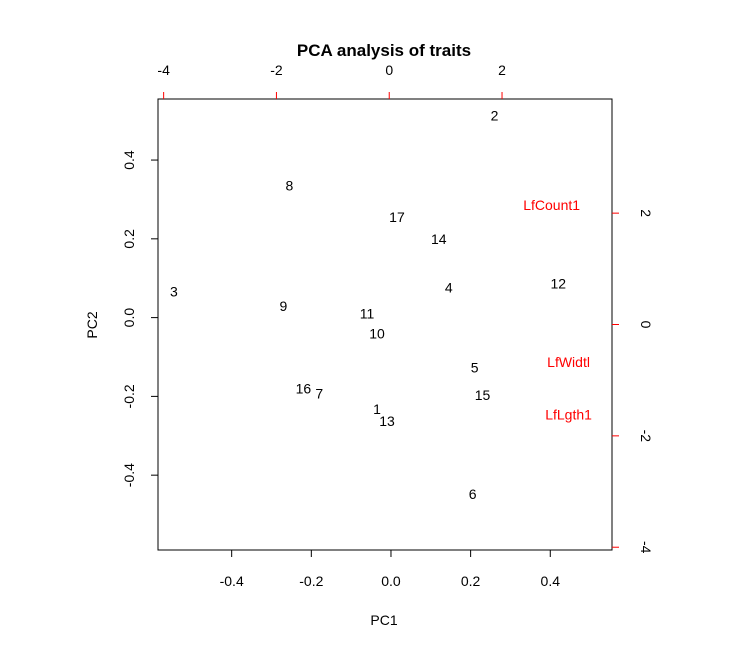 This screenshot has height=650, width=733. What do you see at coordinates (483, 395) in the screenshot?
I see `observation-label: 15` at bounding box center [483, 395].